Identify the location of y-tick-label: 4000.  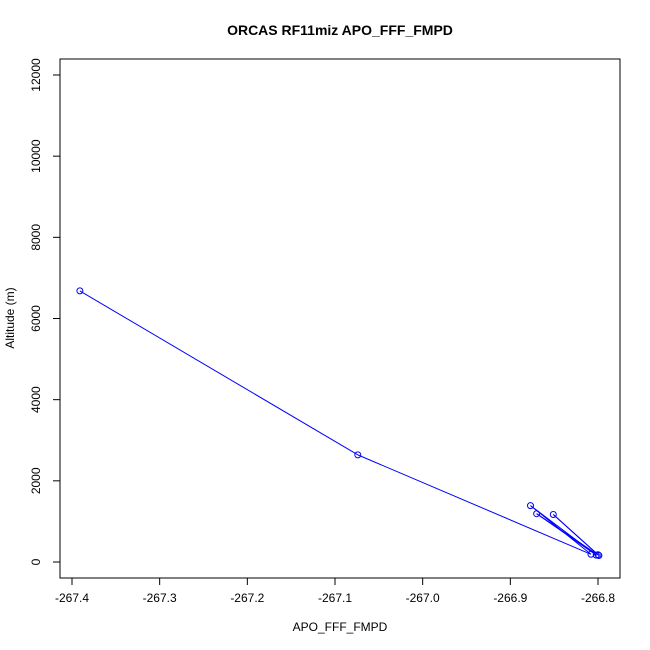
(36, 399).